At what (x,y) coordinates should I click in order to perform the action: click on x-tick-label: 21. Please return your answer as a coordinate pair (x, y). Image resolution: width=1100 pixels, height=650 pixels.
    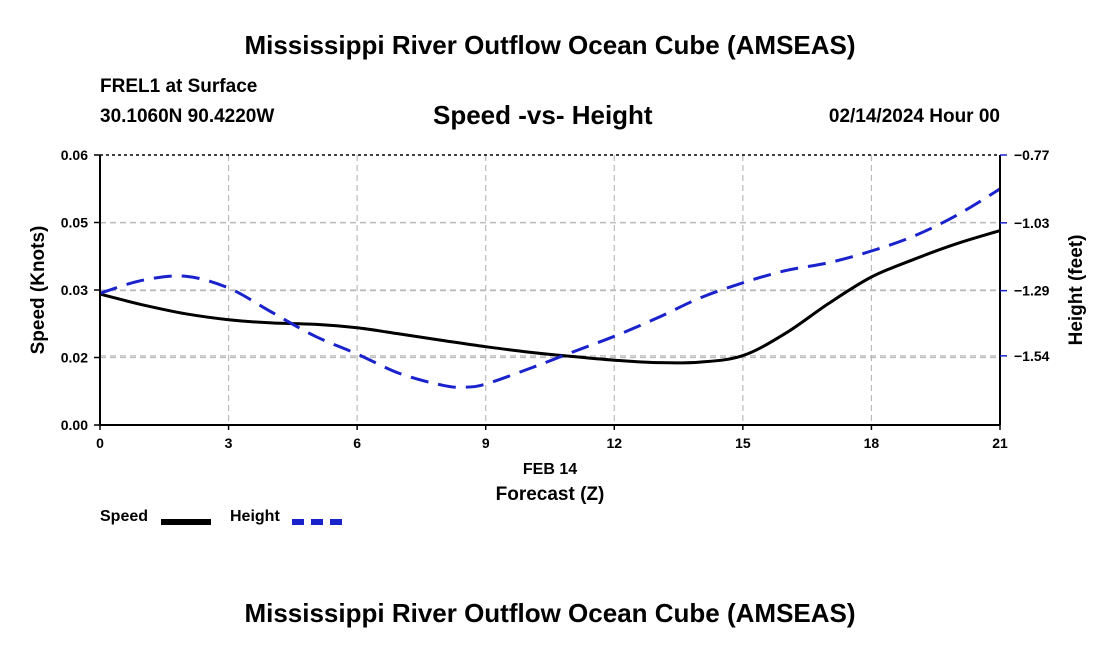
    Looking at the image, I should click on (1000, 443).